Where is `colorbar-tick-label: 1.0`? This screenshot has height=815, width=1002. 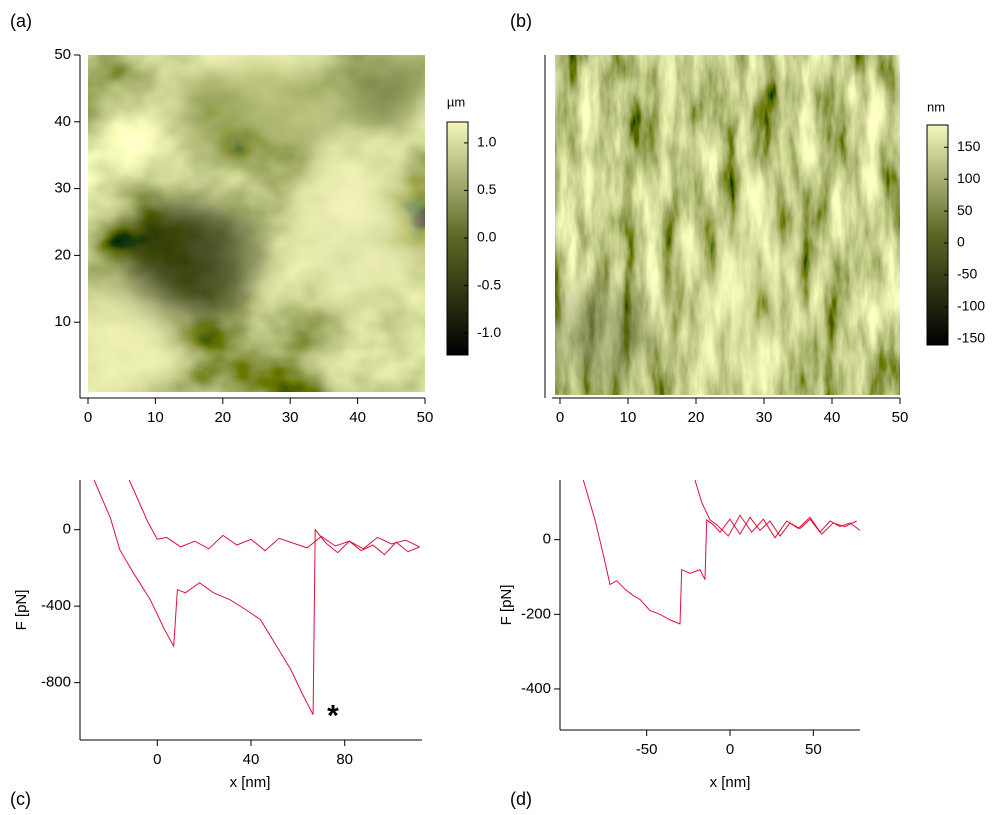
colorbar-tick-label: 1.0 is located at coordinates (487, 142).